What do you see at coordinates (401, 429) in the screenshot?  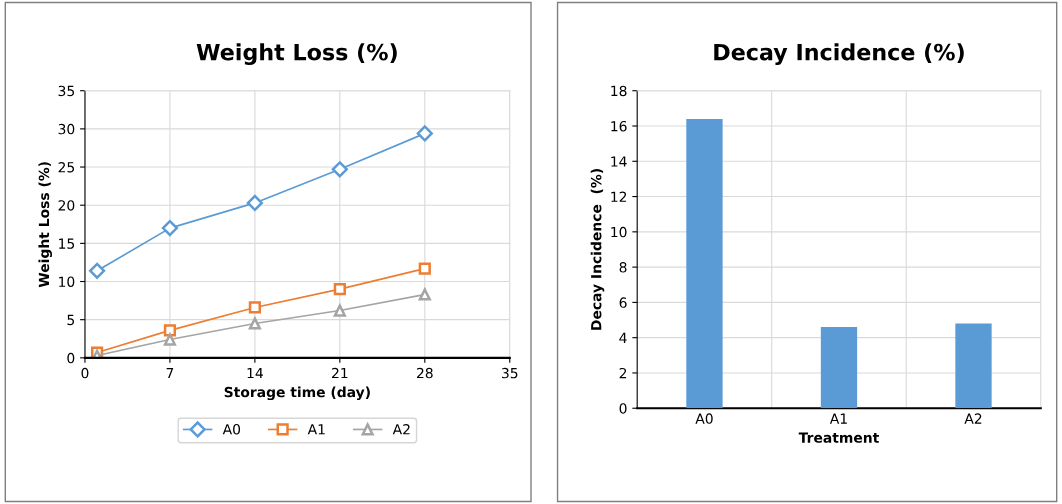 I see `legend-label: A2` at bounding box center [401, 429].